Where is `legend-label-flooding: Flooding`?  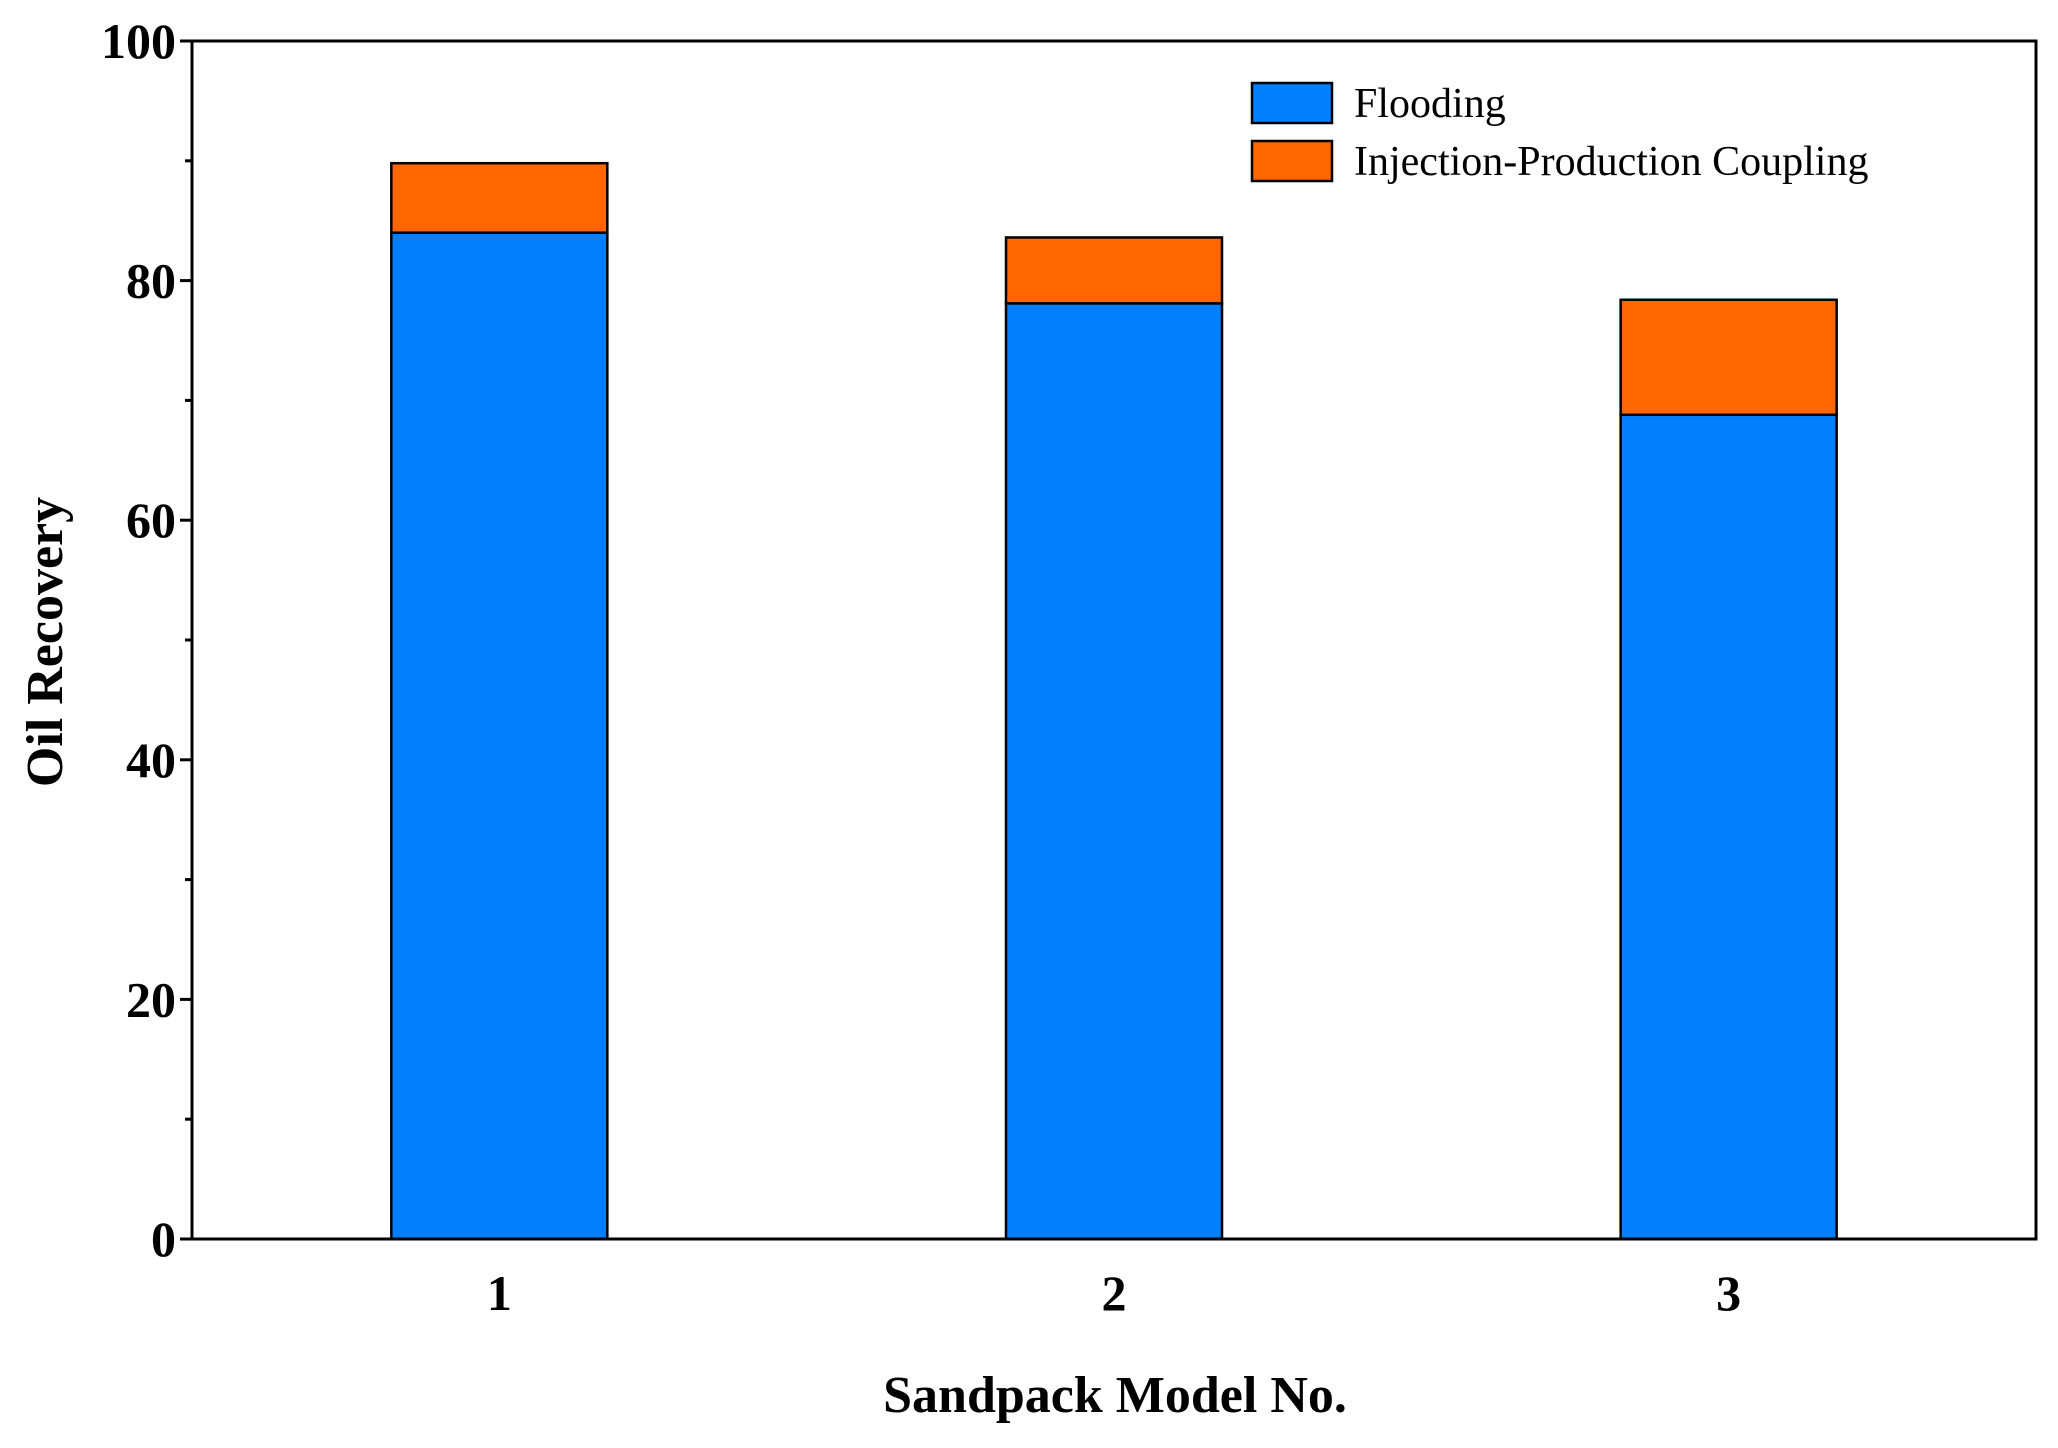 legend-label-flooding: Flooding is located at coordinates (1430, 104).